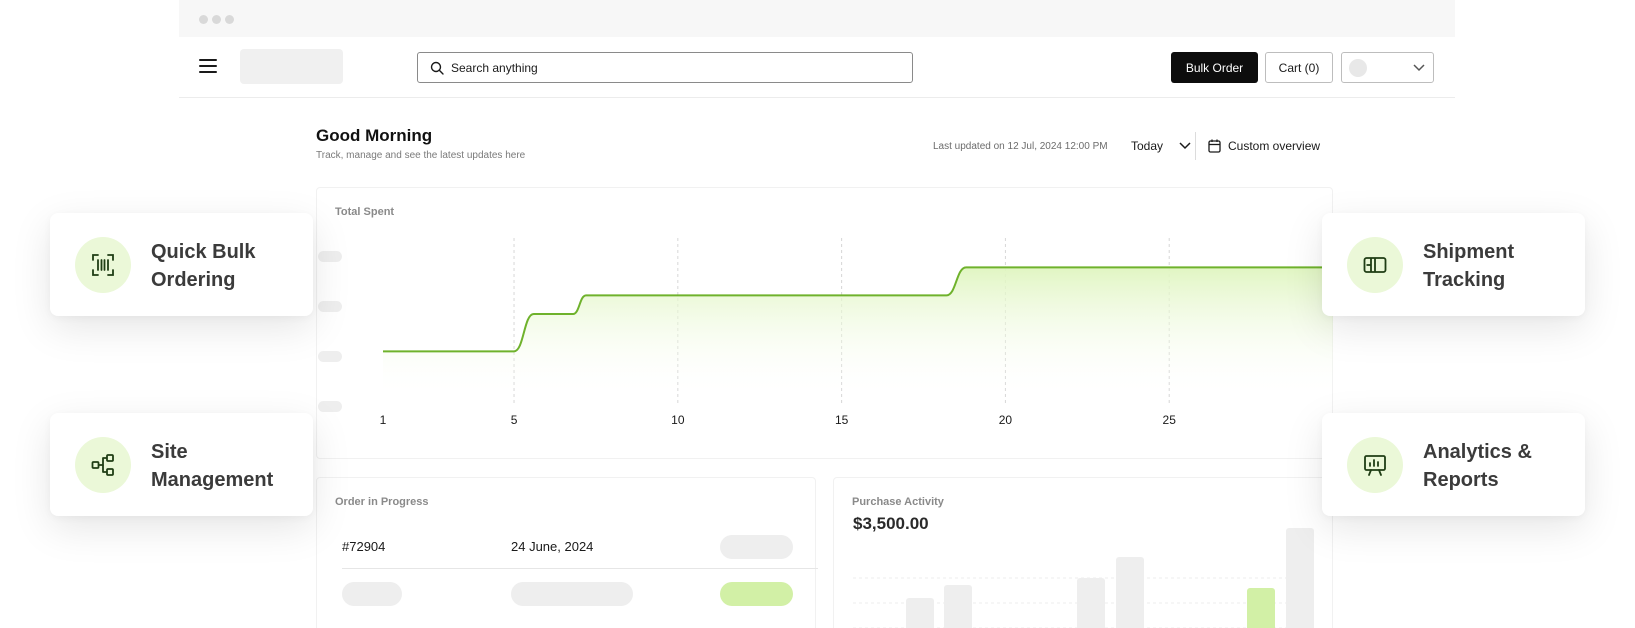 The image size is (1635, 628). Describe the element at coordinates (891, 523) in the screenshot. I see `purchase-amount: $3,500.00` at that location.